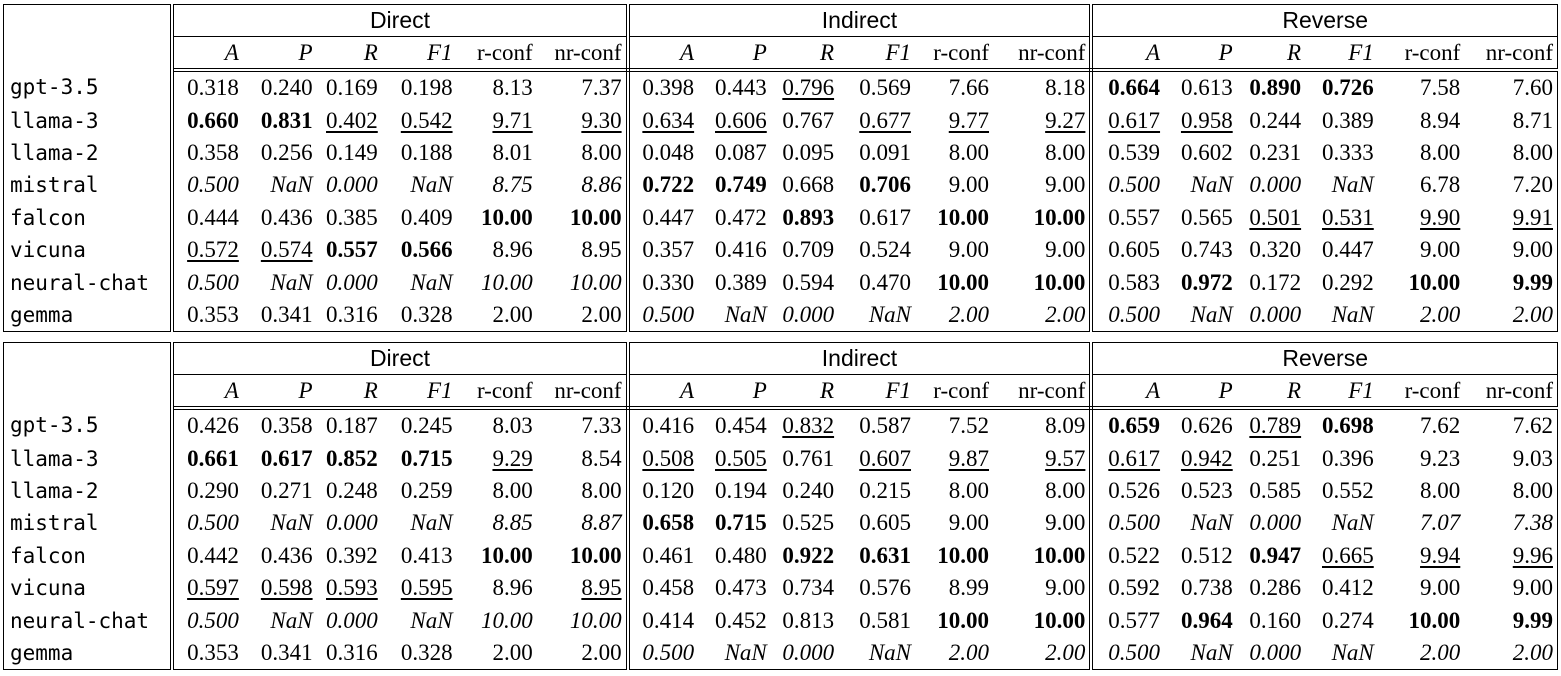 The height and width of the screenshot is (676, 1561). Describe the element at coordinates (279, 392) in the screenshot. I see `column-header-direct-p: P` at that location.